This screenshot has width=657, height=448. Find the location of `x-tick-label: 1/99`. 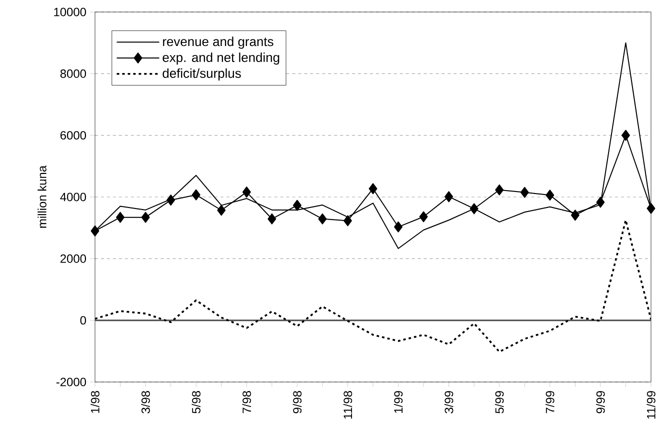

x-tick-label: 1/99 is located at coordinates (398, 402).